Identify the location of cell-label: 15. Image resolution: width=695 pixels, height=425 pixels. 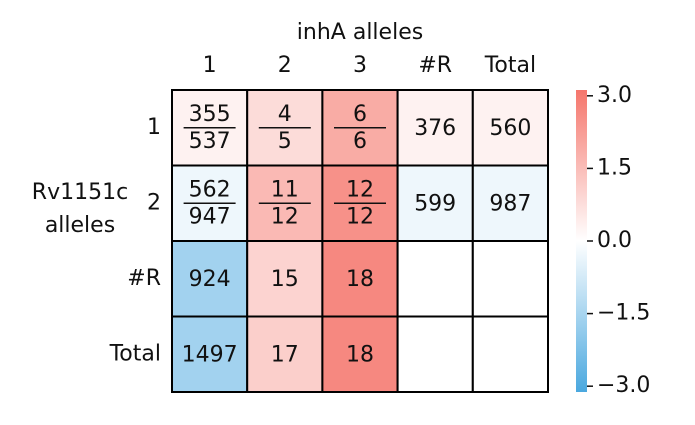
(285, 279).